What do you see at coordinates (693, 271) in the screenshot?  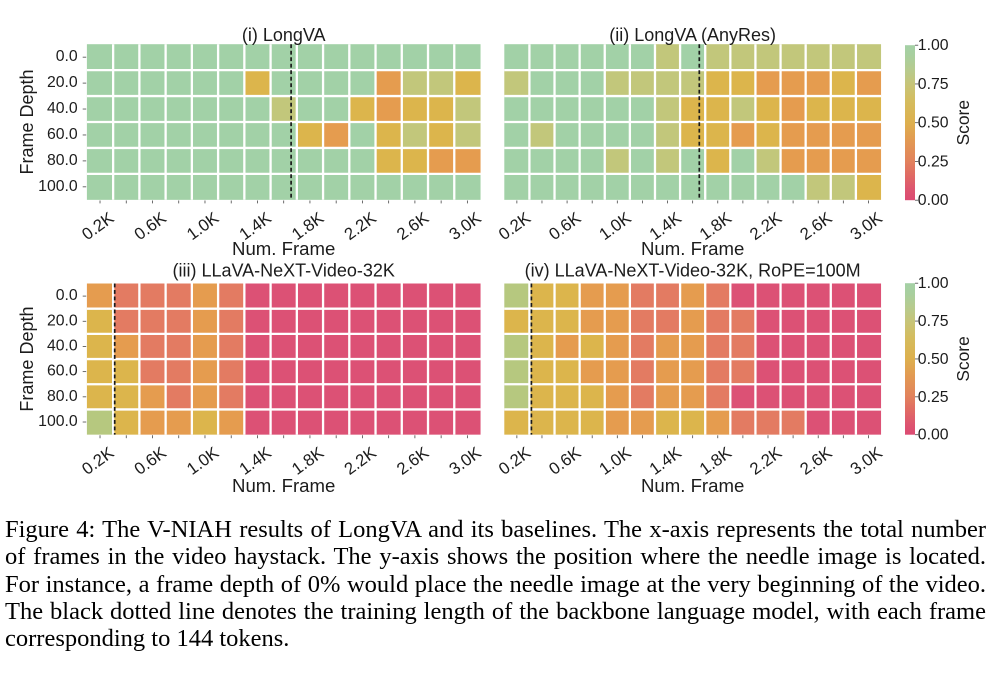 I see `svg-text:(iv) LLaVA-NeXT-Video-32K, RoP: (iv) LLaVA-NeXT-Video-32K, RoPE=100M` at bounding box center [693, 271].